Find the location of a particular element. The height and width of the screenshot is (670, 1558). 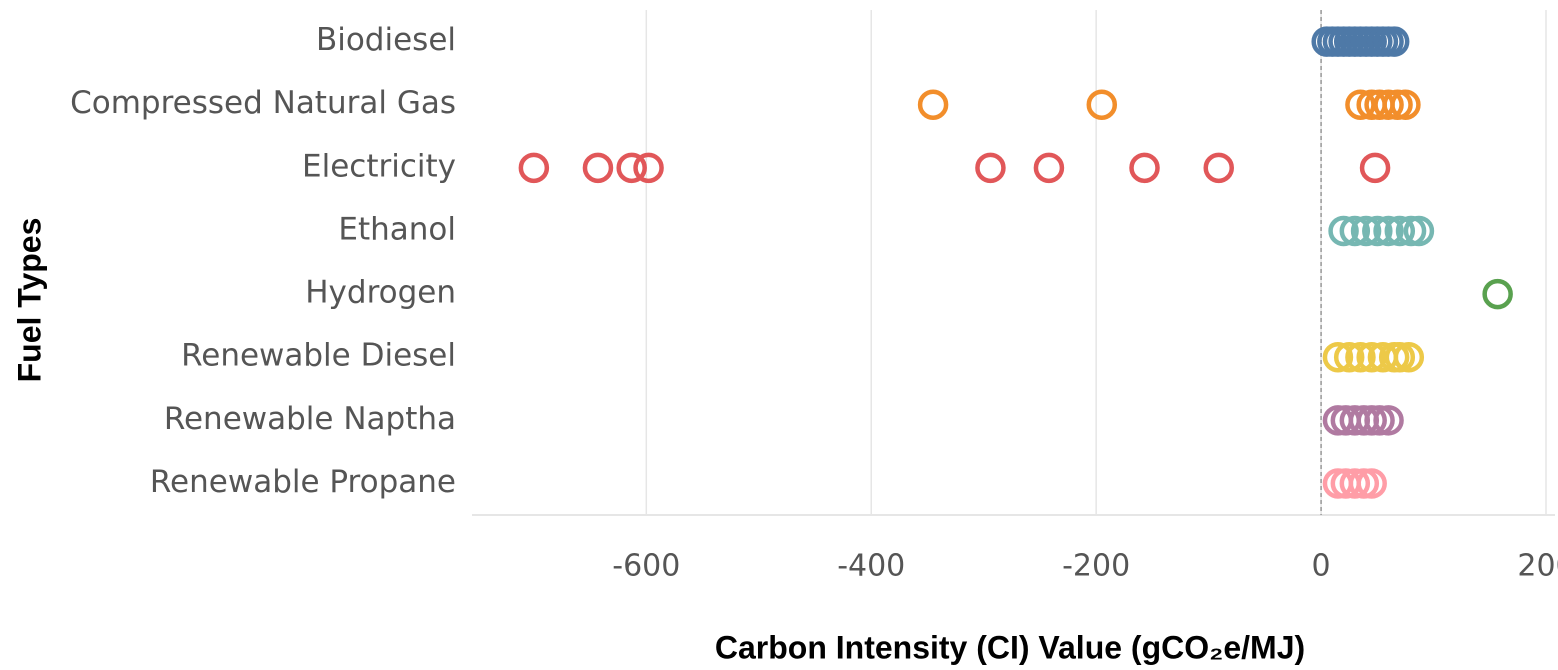

x-tick-label: -200 is located at coordinates (1096, 566).